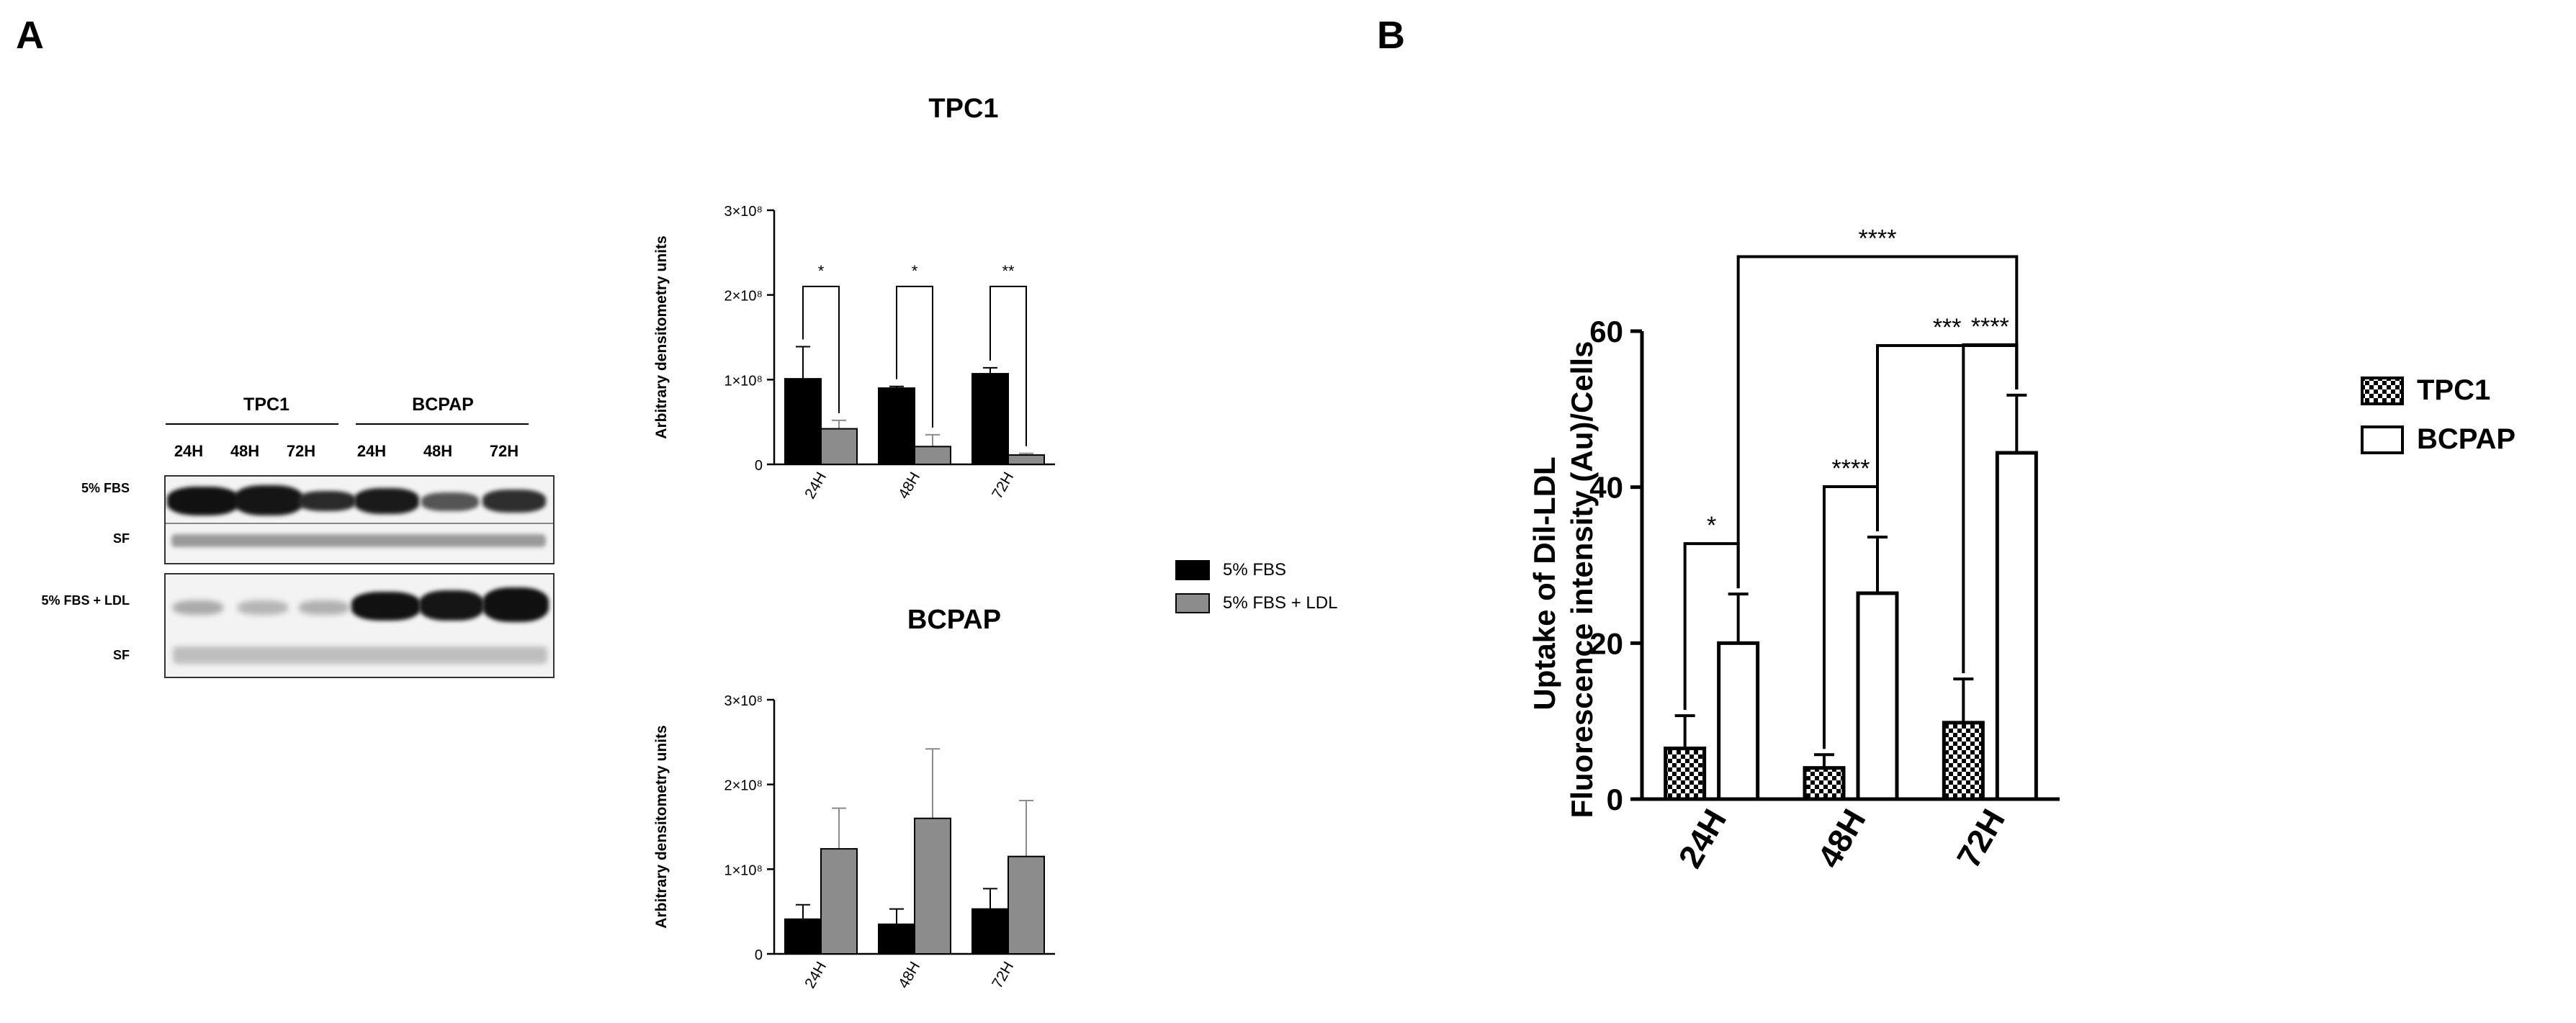 The image size is (2576, 1023). I want to click on blot-group-label-bcpap: BCPAP, so click(443, 405).